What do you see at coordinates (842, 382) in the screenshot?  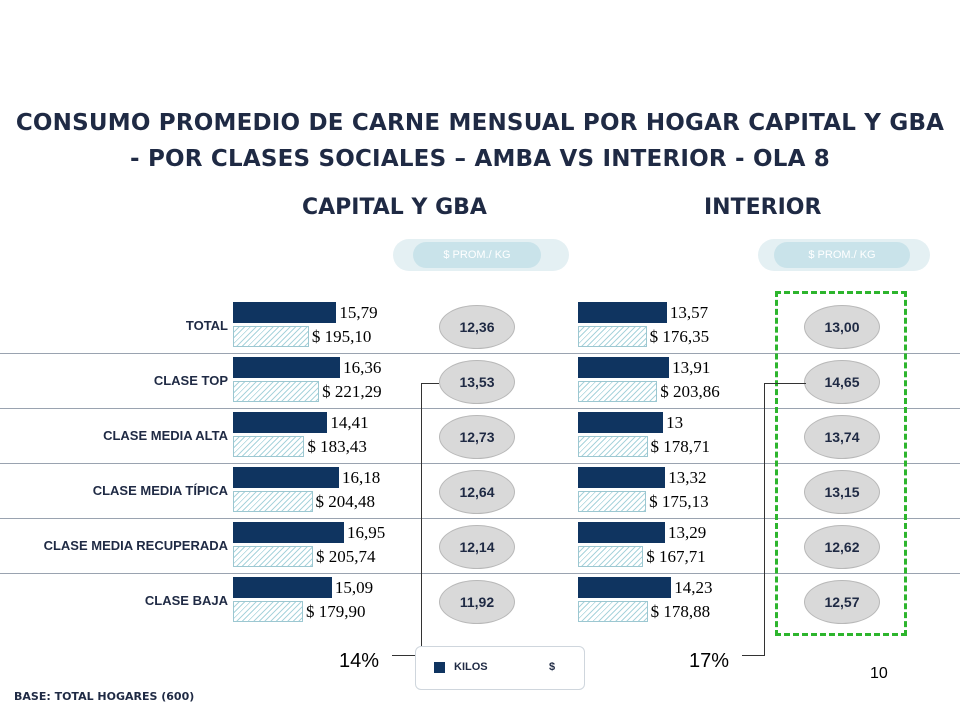 I see `price-per-kg-ellipse: 14,65` at bounding box center [842, 382].